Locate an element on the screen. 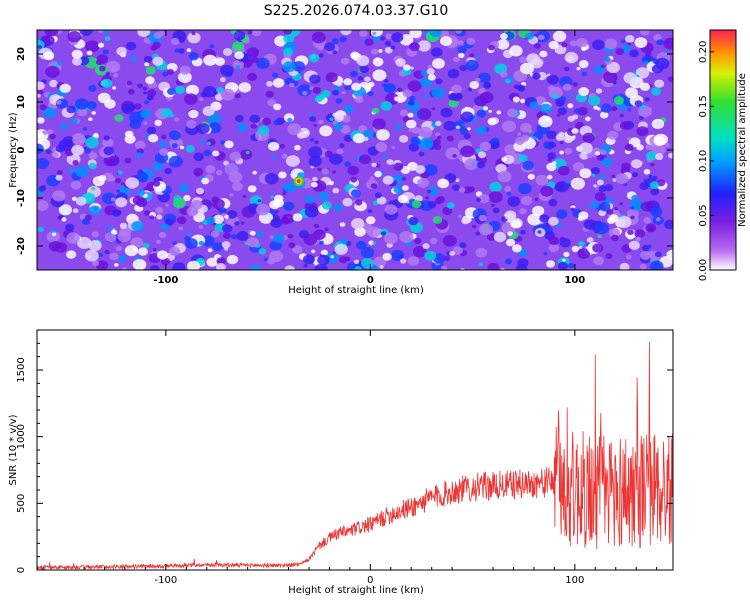 Image resolution: width=750 pixels, height=604 pixels. chart-title: S225.2026.074.03.37.G10 is located at coordinates (356, 11).